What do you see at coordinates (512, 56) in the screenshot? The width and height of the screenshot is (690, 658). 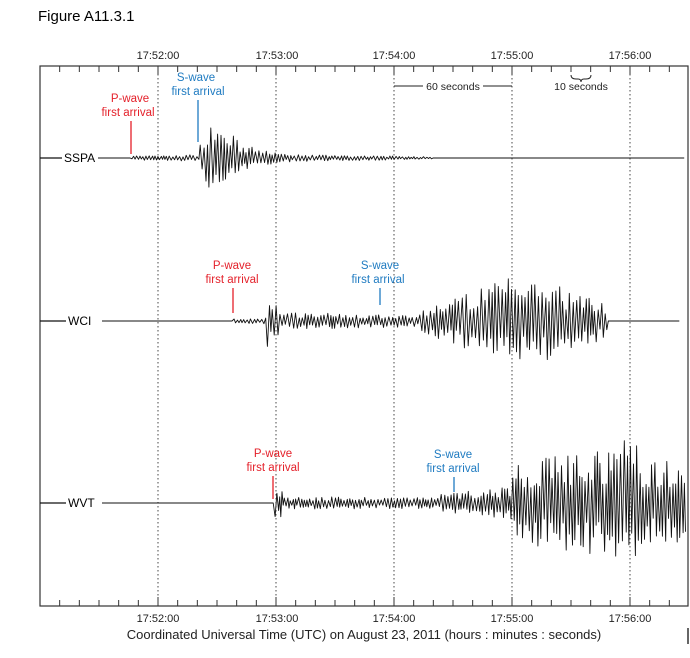 I see `top-tick-label-1755: 17:55:00` at bounding box center [512, 56].